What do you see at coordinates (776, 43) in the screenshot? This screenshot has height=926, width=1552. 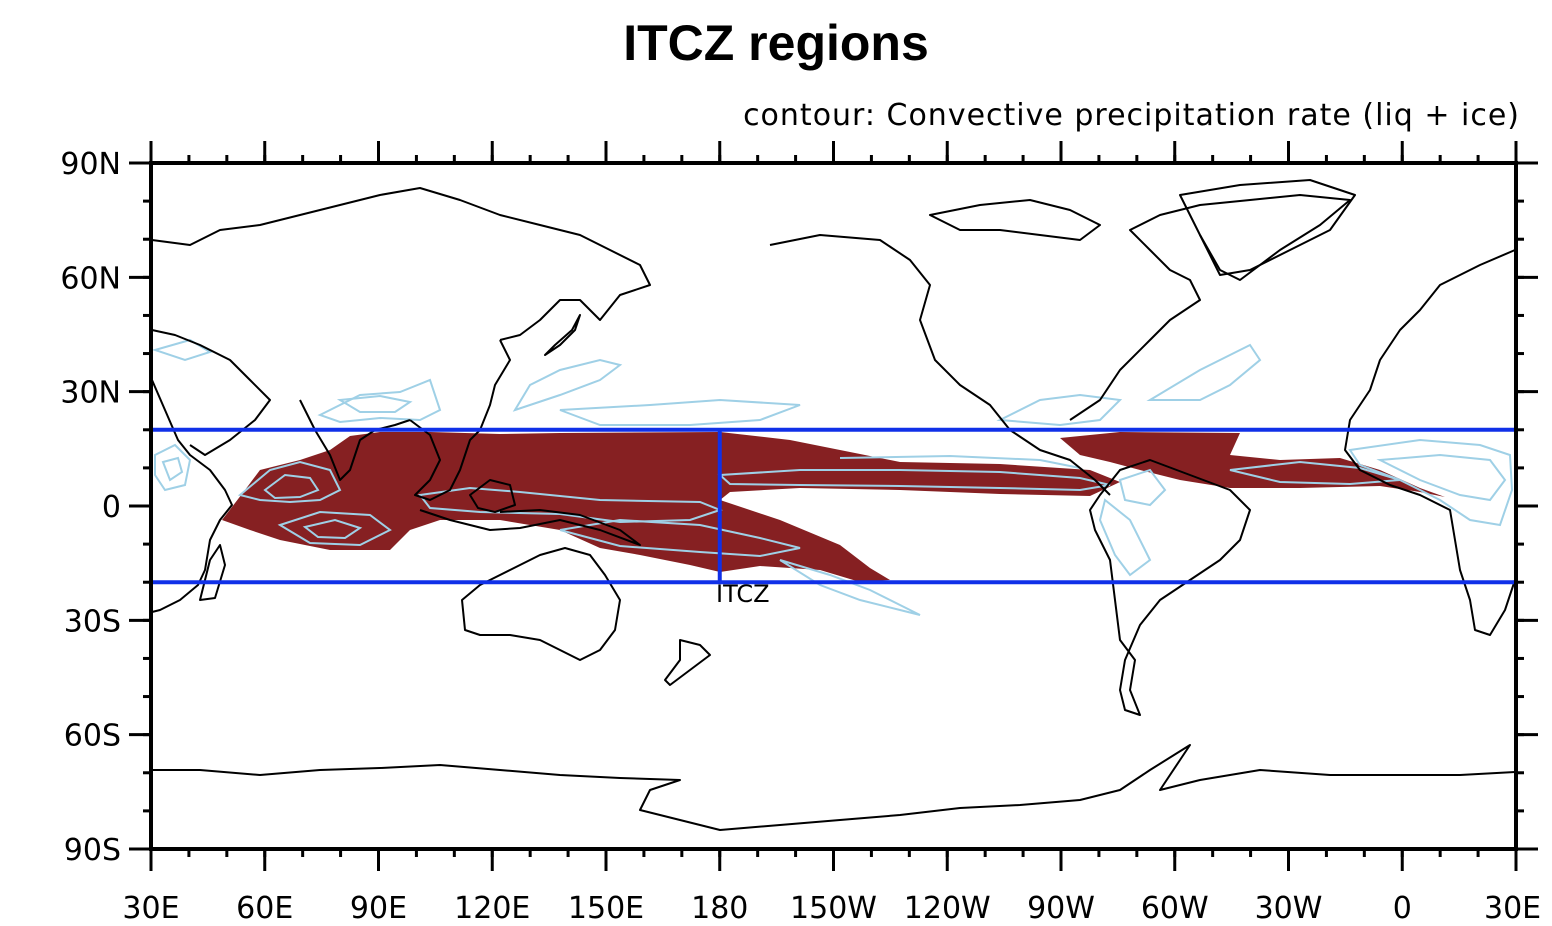 I see `map-title: ITCZ regions` at bounding box center [776, 43].